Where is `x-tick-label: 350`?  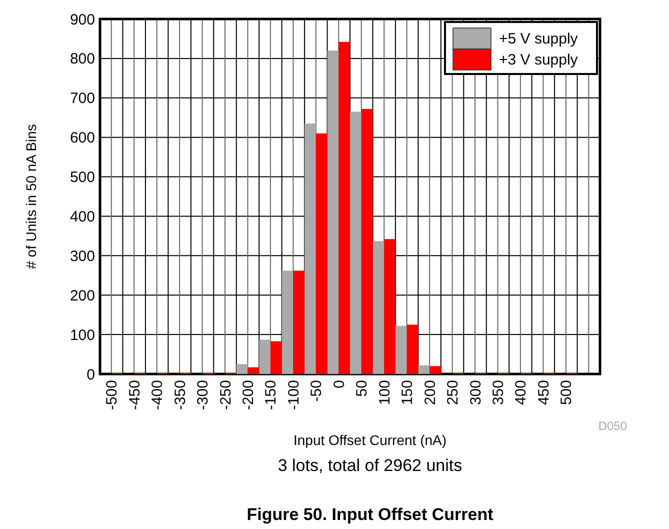
x-tick-label: 350 is located at coordinates (498, 393).